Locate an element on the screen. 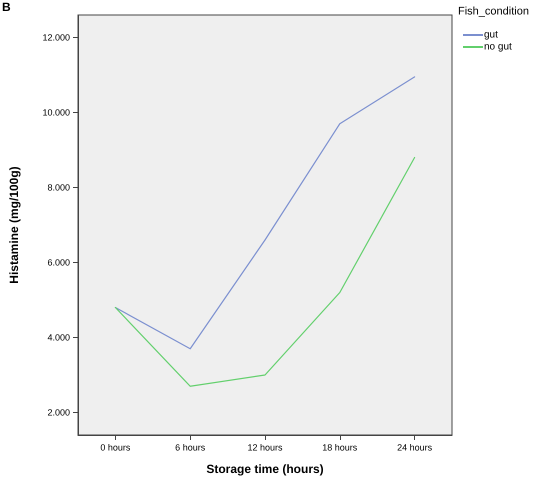 Image resolution: width=541 pixels, height=480 pixels. y-tick-label: 12.000 is located at coordinates (56, 37).